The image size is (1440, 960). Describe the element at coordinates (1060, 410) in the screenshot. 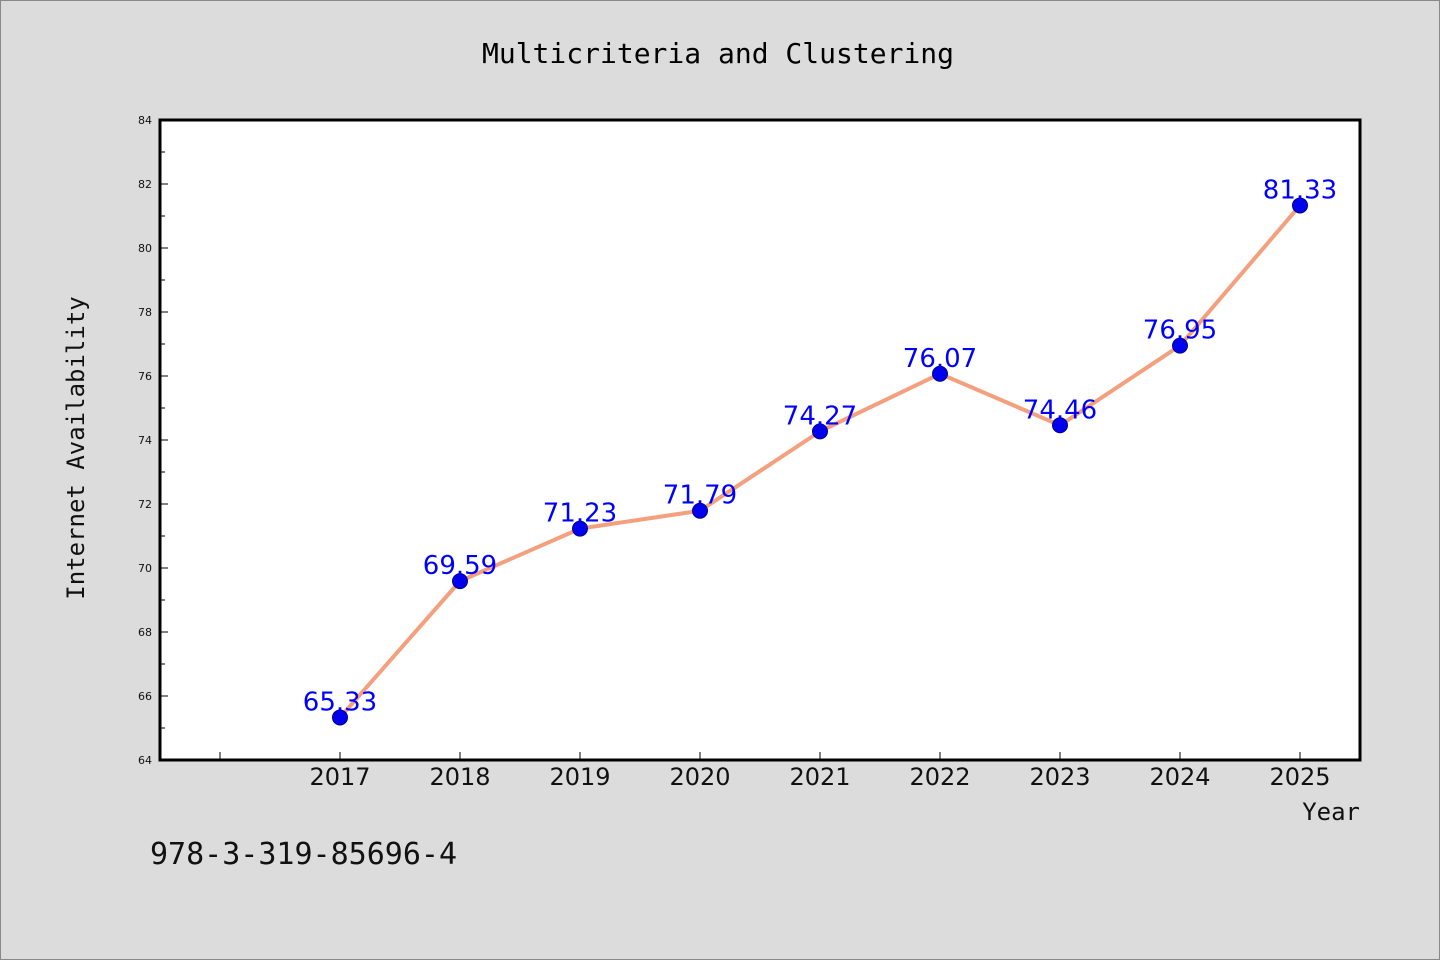

I see `data-label: 74.46` at that location.